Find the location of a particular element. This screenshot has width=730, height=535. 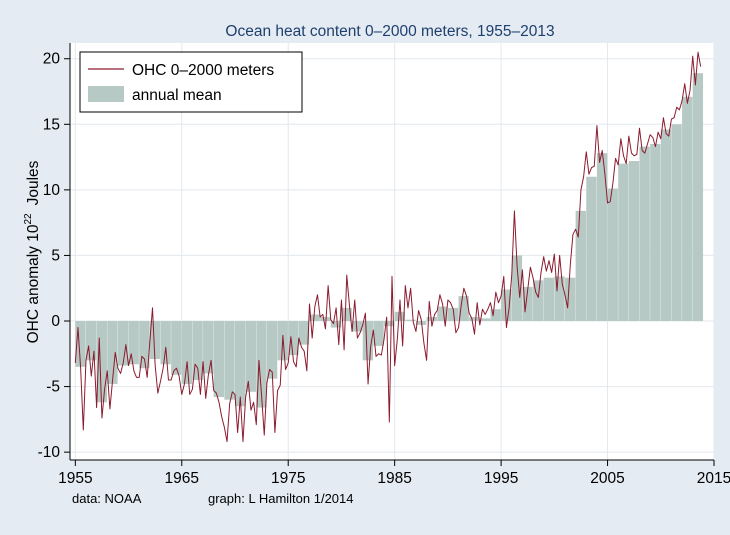

y-tick-label: 10 is located at coordinates (52, 190).